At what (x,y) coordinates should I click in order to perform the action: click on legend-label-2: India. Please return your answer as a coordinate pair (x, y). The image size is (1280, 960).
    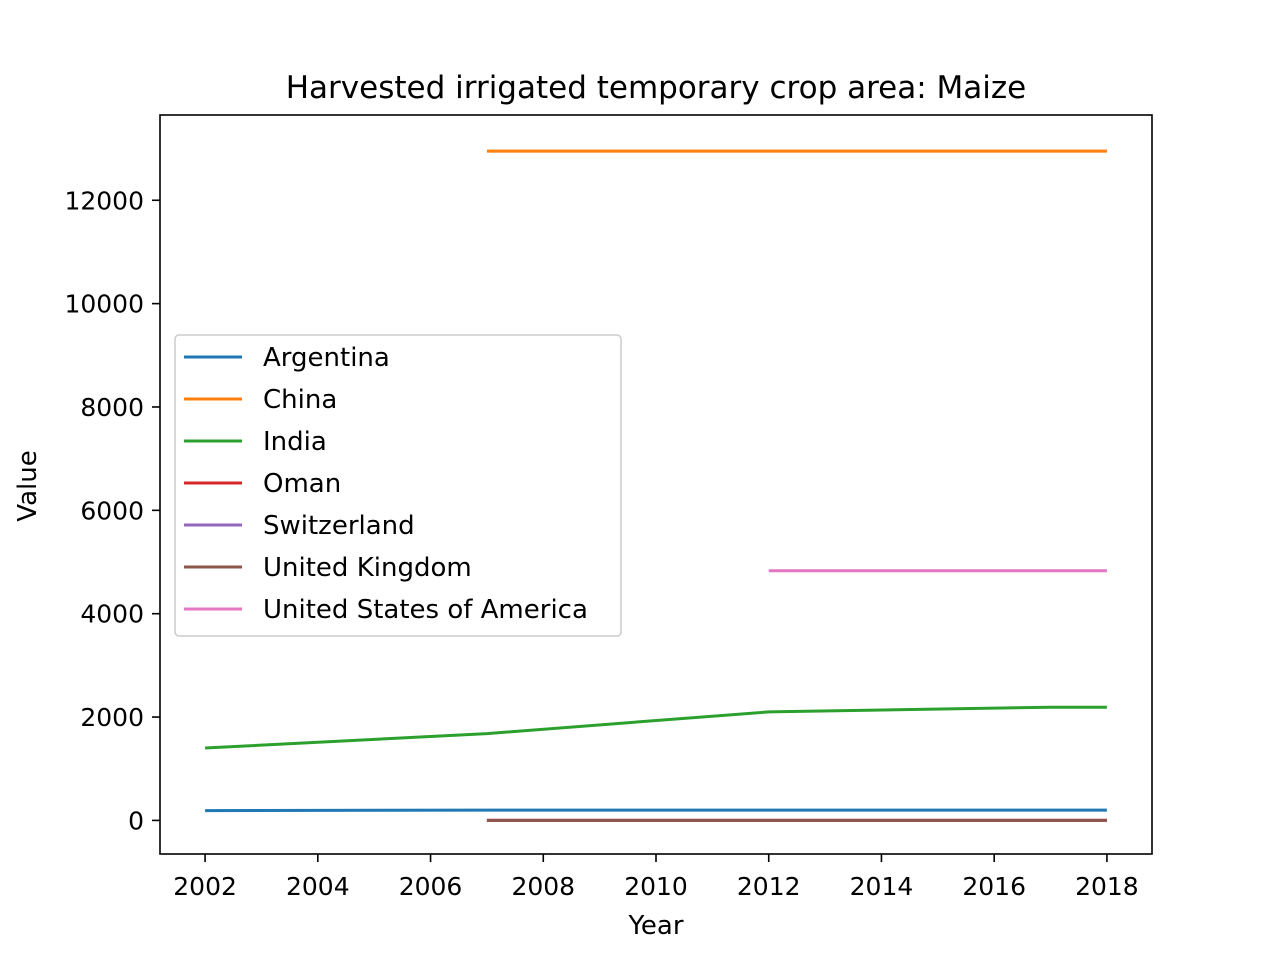
    Looking at the image, I should click on (295, 442).